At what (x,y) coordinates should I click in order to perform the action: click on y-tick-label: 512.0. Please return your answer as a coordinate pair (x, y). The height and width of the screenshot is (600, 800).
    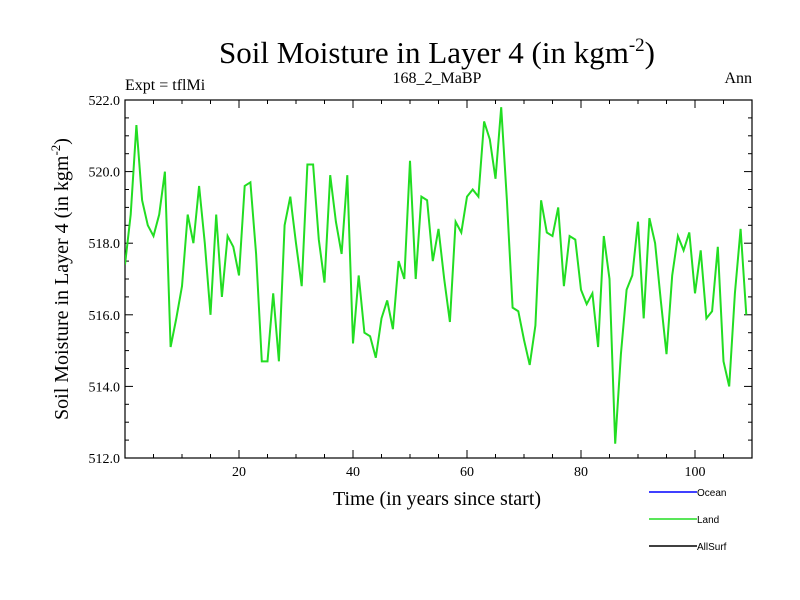
    Looking at the image, I should click on (105, 459).